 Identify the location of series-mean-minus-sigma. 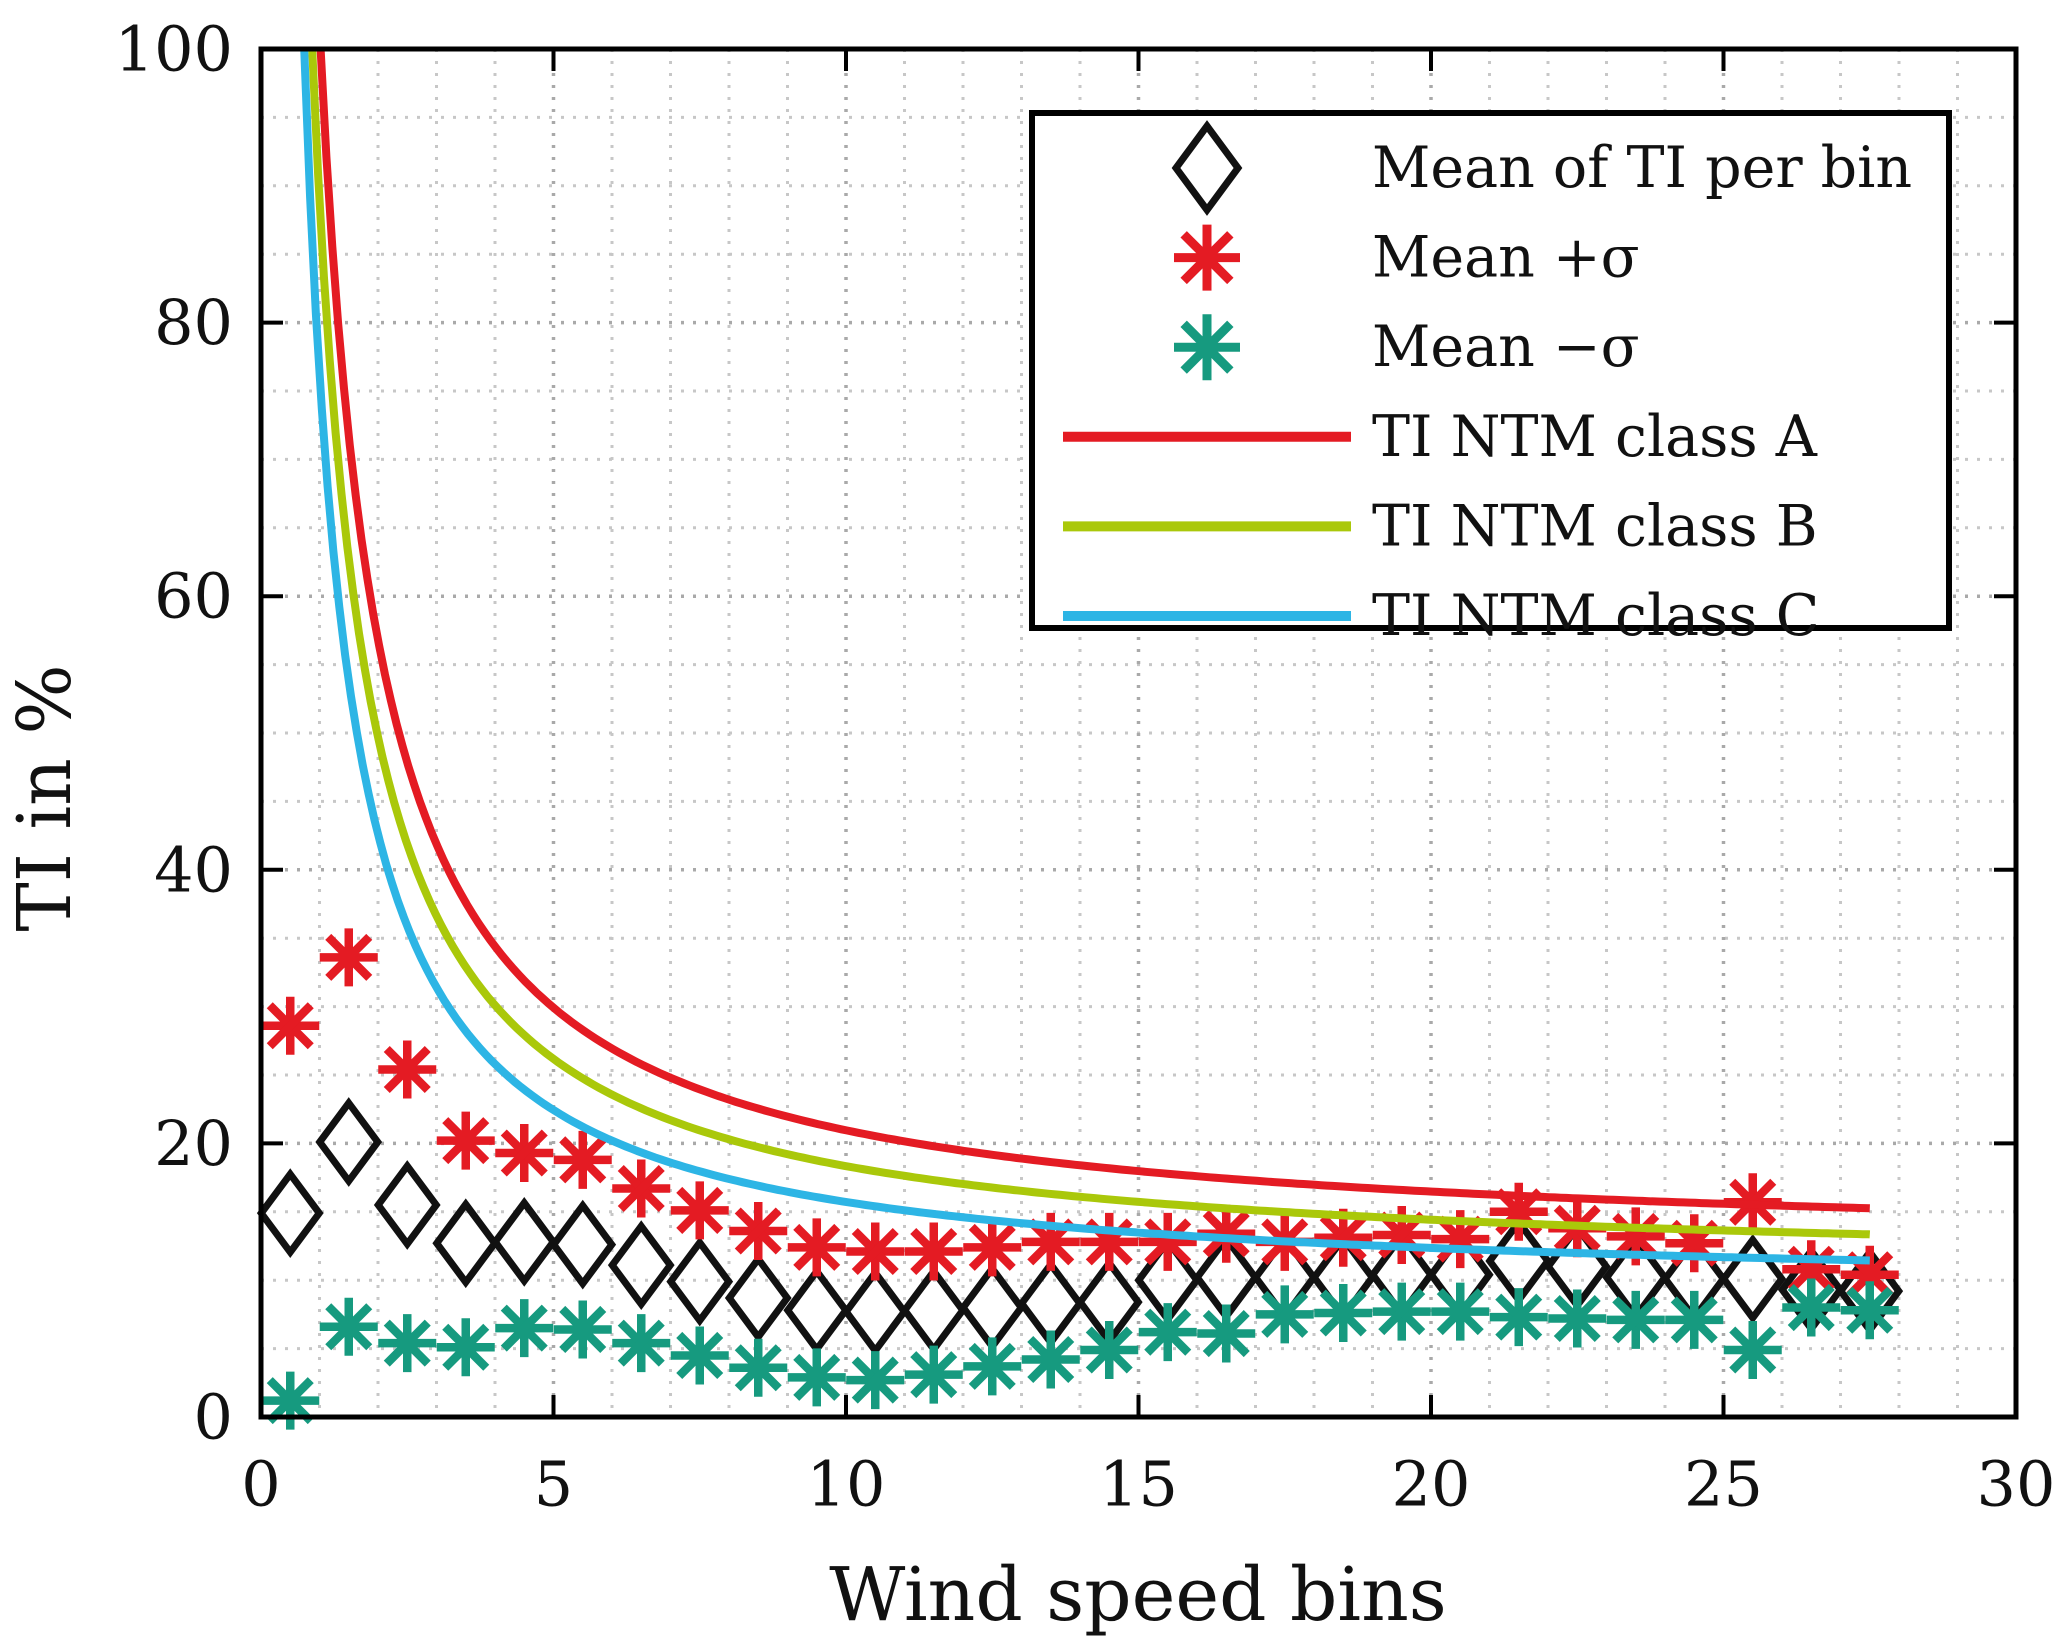
(1080, 1354).